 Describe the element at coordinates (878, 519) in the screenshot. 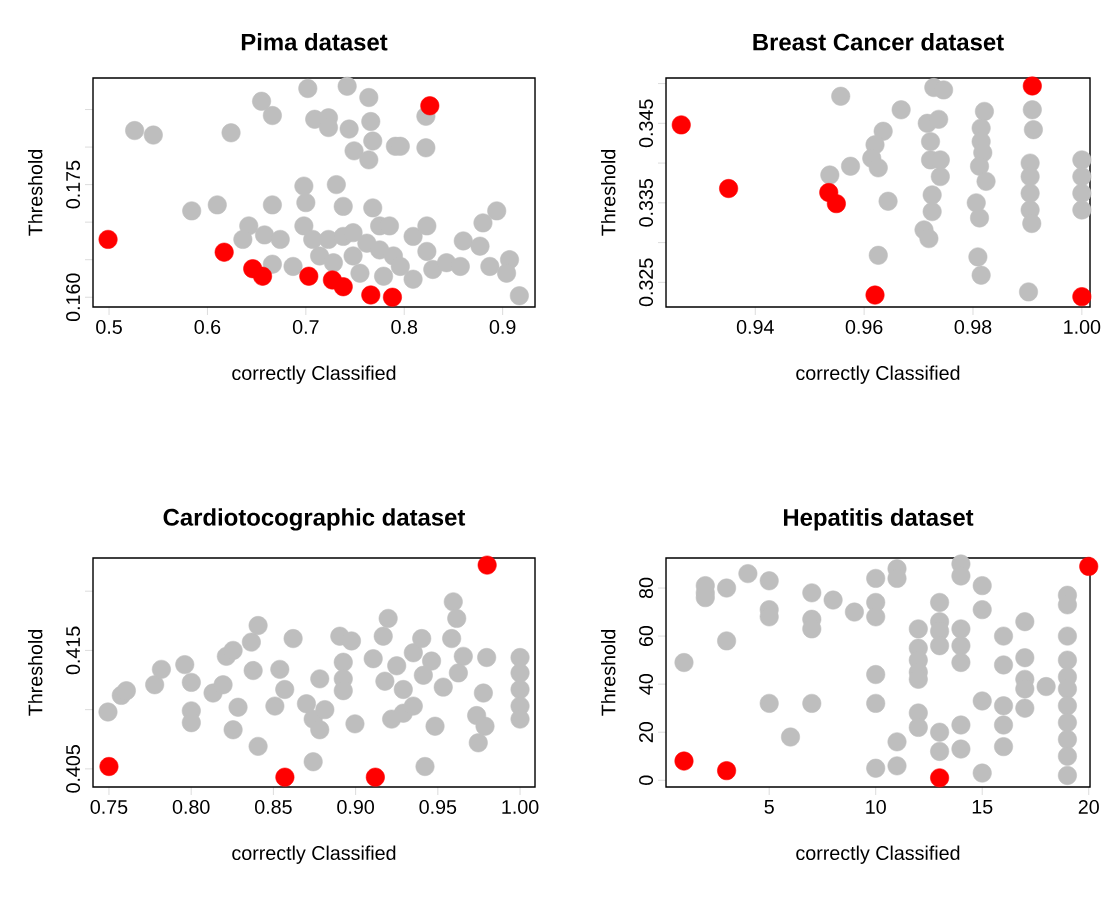

I see `chart-title: Hepatitis dataset` at that location.